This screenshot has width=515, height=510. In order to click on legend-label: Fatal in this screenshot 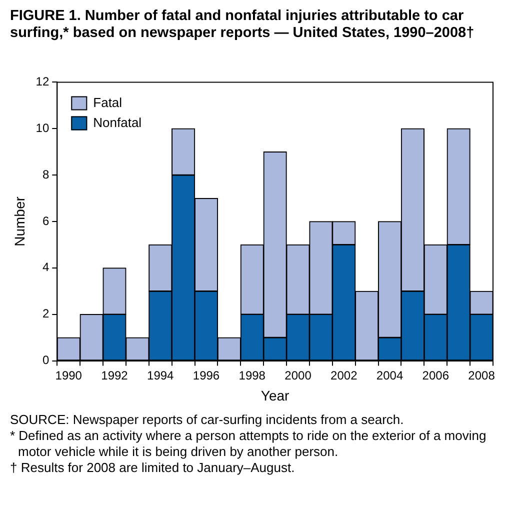, I will do `click(107, 102)`.